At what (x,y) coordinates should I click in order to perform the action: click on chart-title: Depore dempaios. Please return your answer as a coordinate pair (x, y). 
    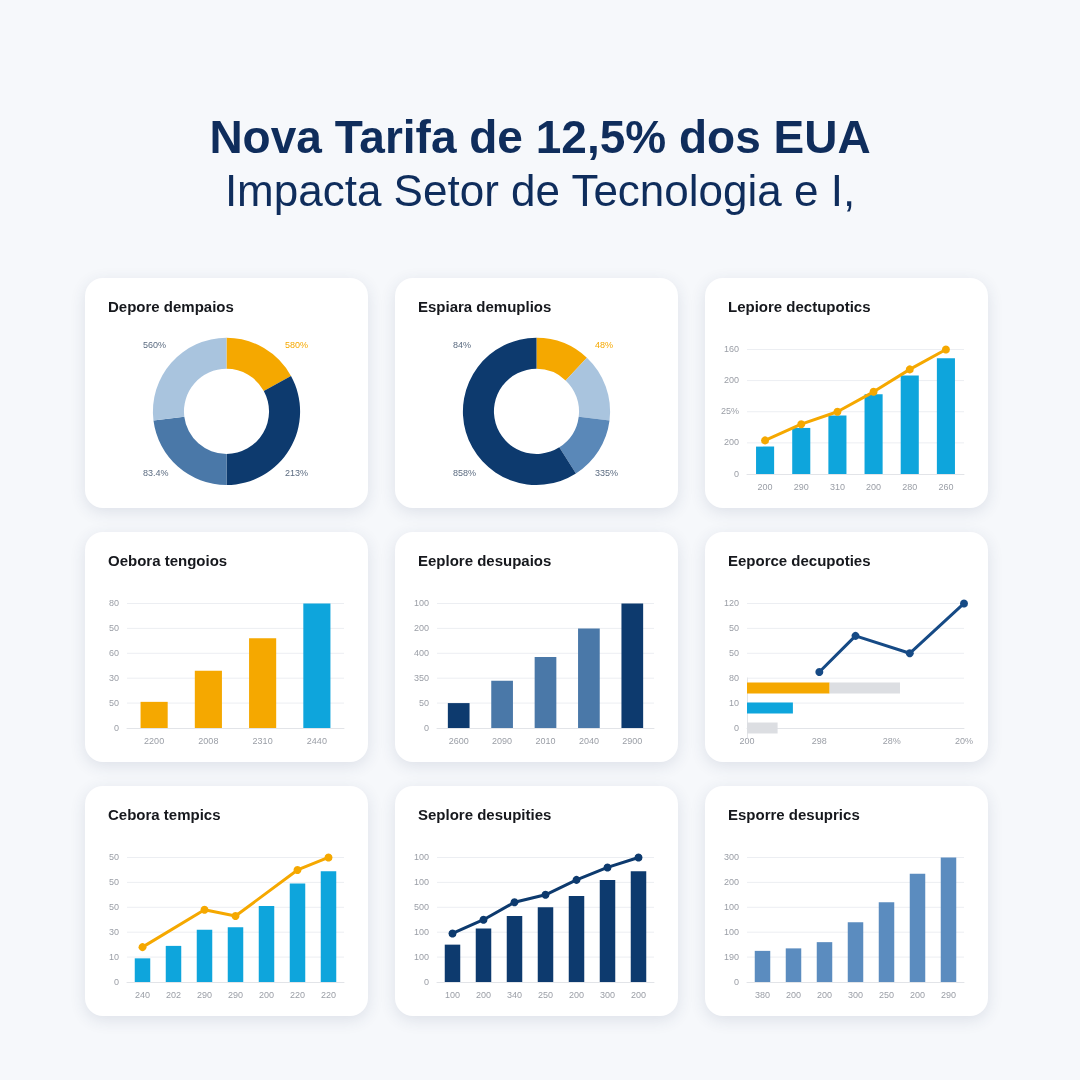
    Looking at the image, I should click on (171, 306).